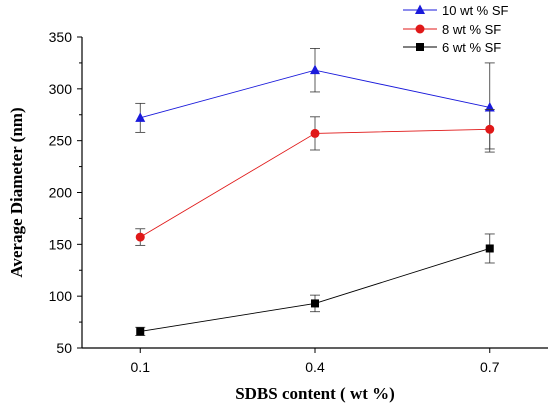 Image resolution: width=550 pixels, height=408 pixels. Describe the element at coordinates (61, 141) in the screenshot. I see `y-tick-label: 250` at that location.